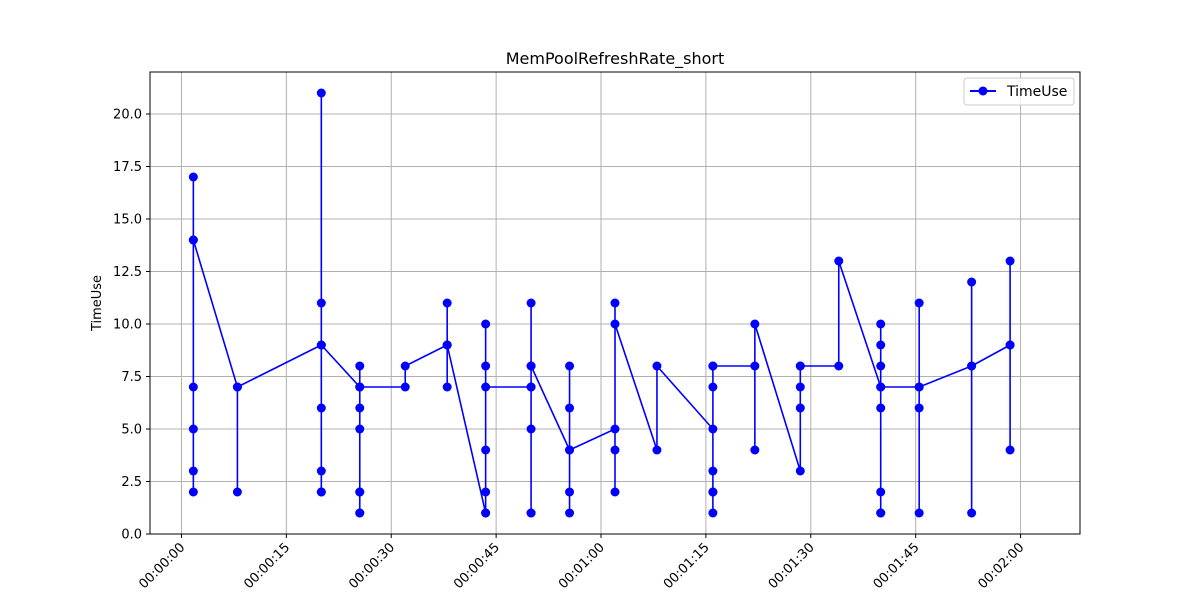 Image resolution: width=1200 pixels, height=600 pixels. Describe the element at coordinates (131, 430) in the screenshot. I see `y-tick-label: 5.0` at that location.